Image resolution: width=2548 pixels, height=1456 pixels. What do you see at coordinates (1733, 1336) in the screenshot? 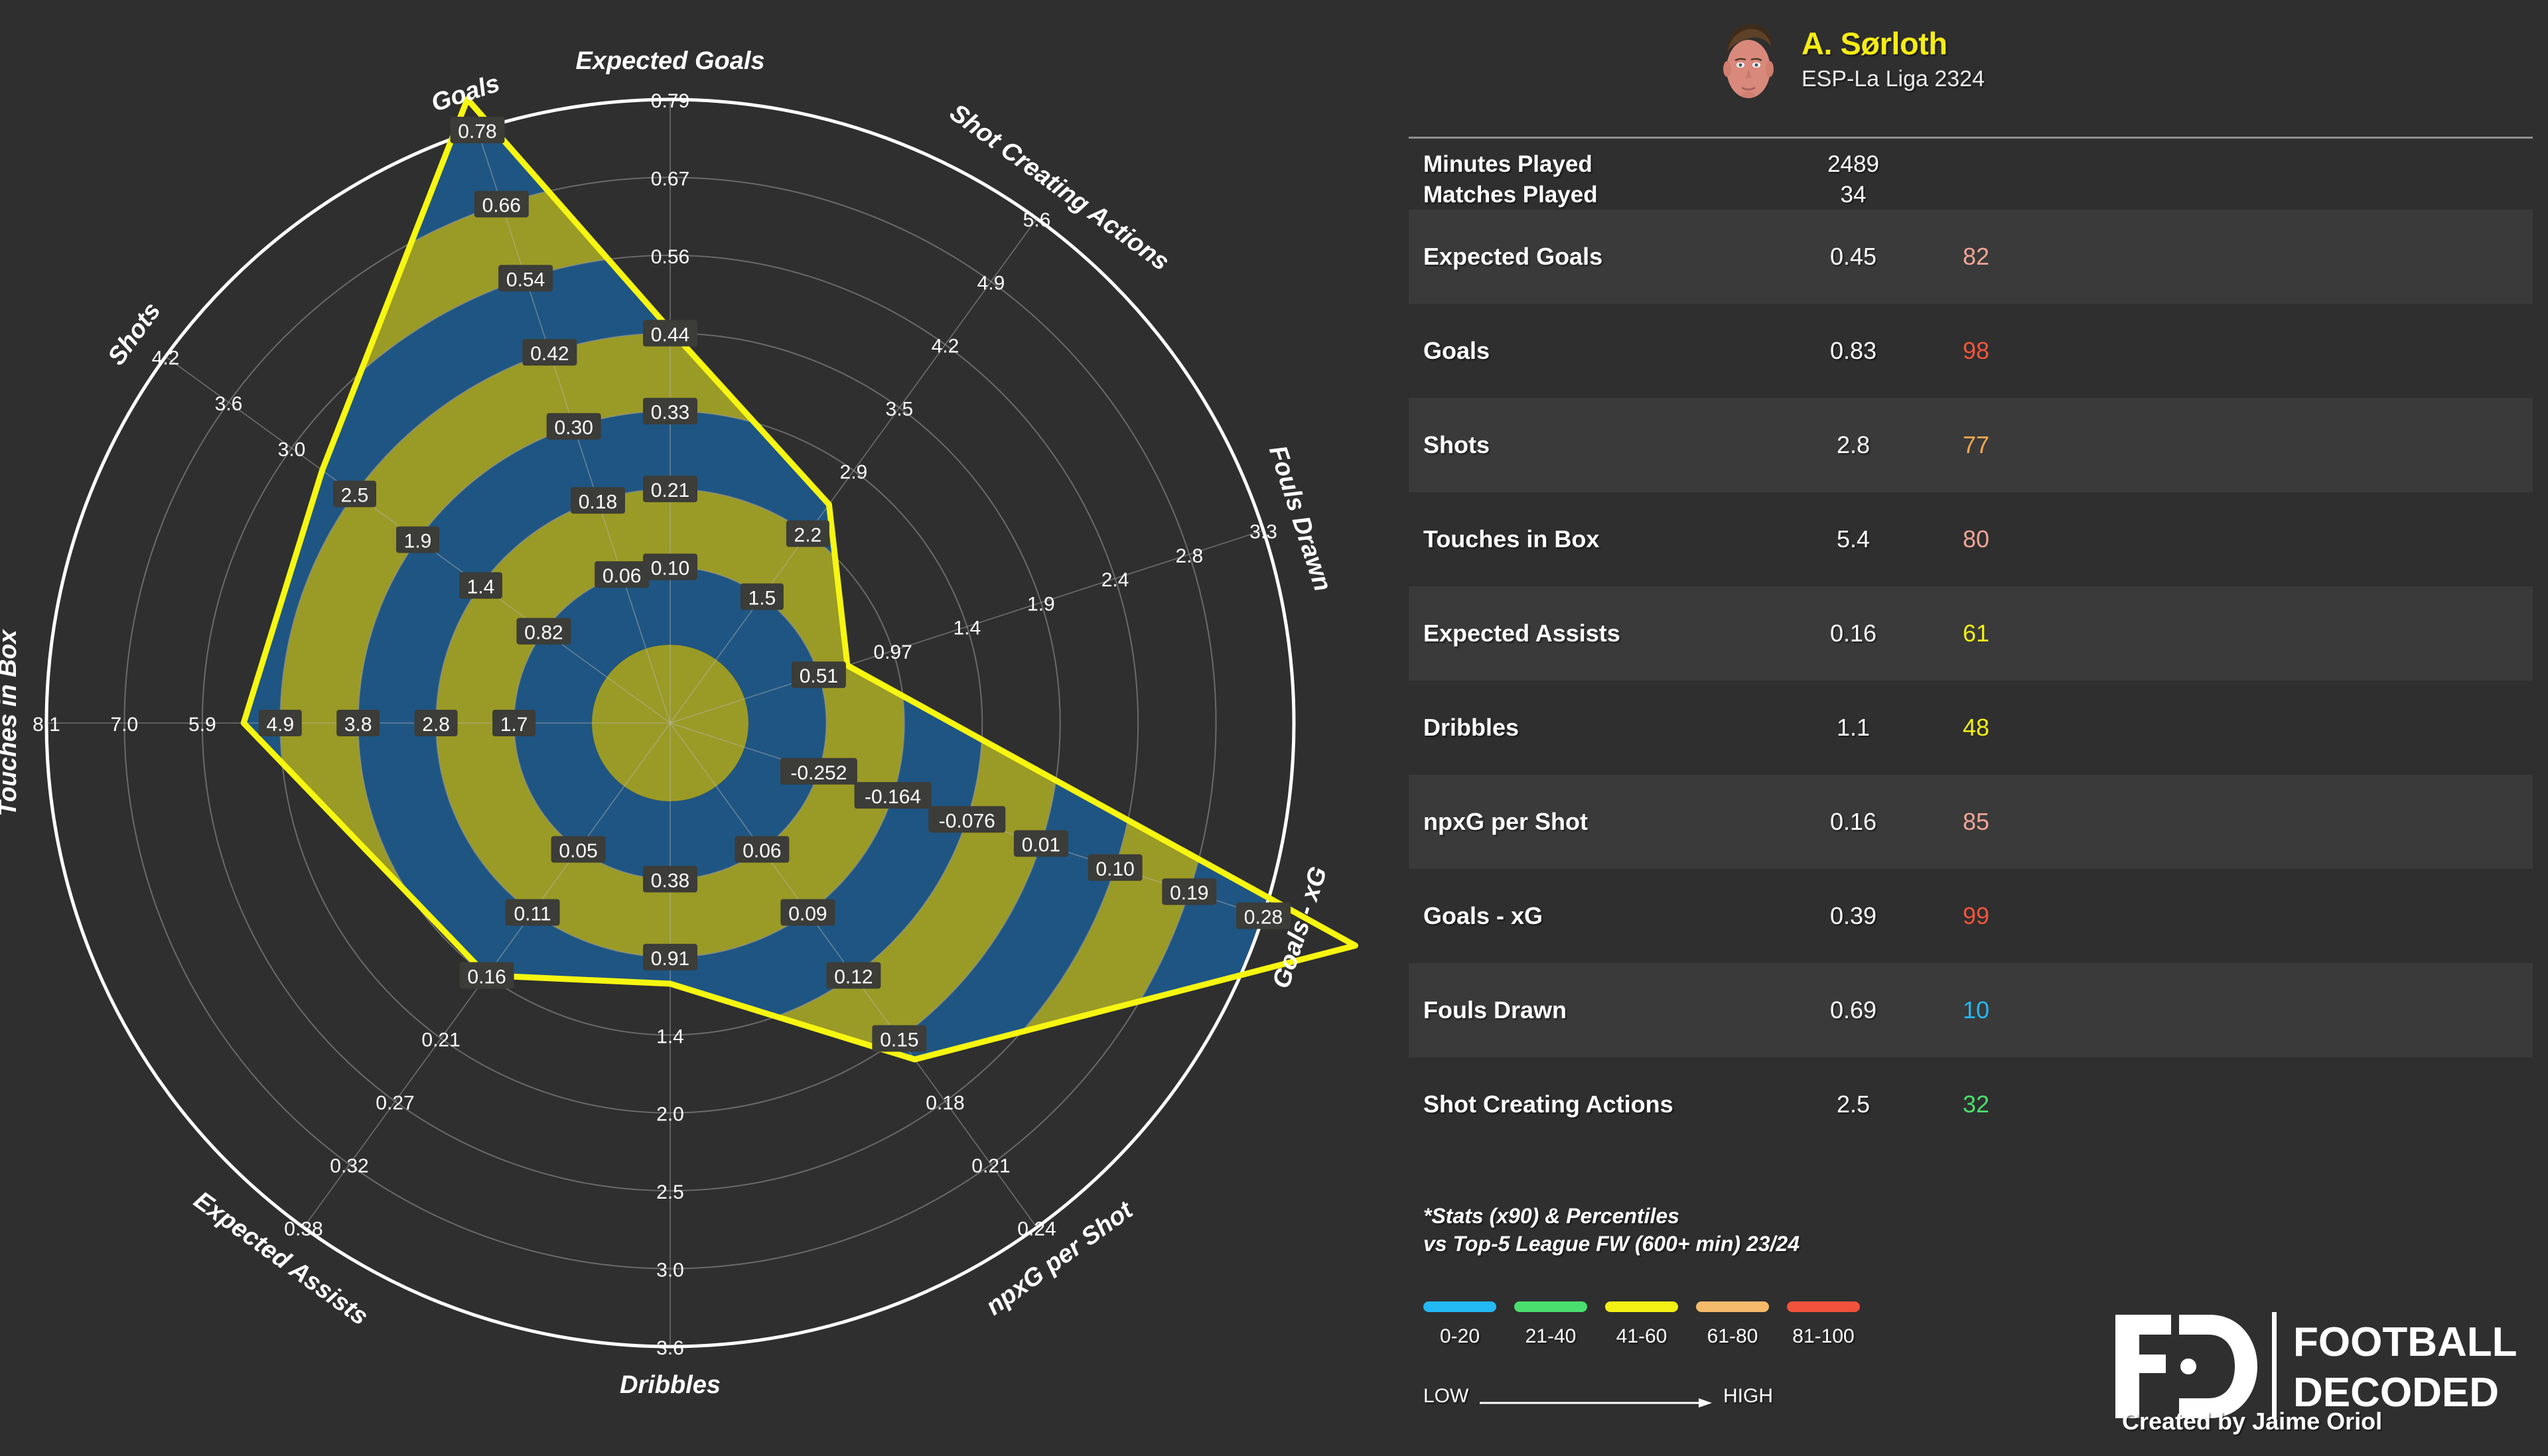
I see `legend-label: 61-80` at bounding box center [1733, 1336].